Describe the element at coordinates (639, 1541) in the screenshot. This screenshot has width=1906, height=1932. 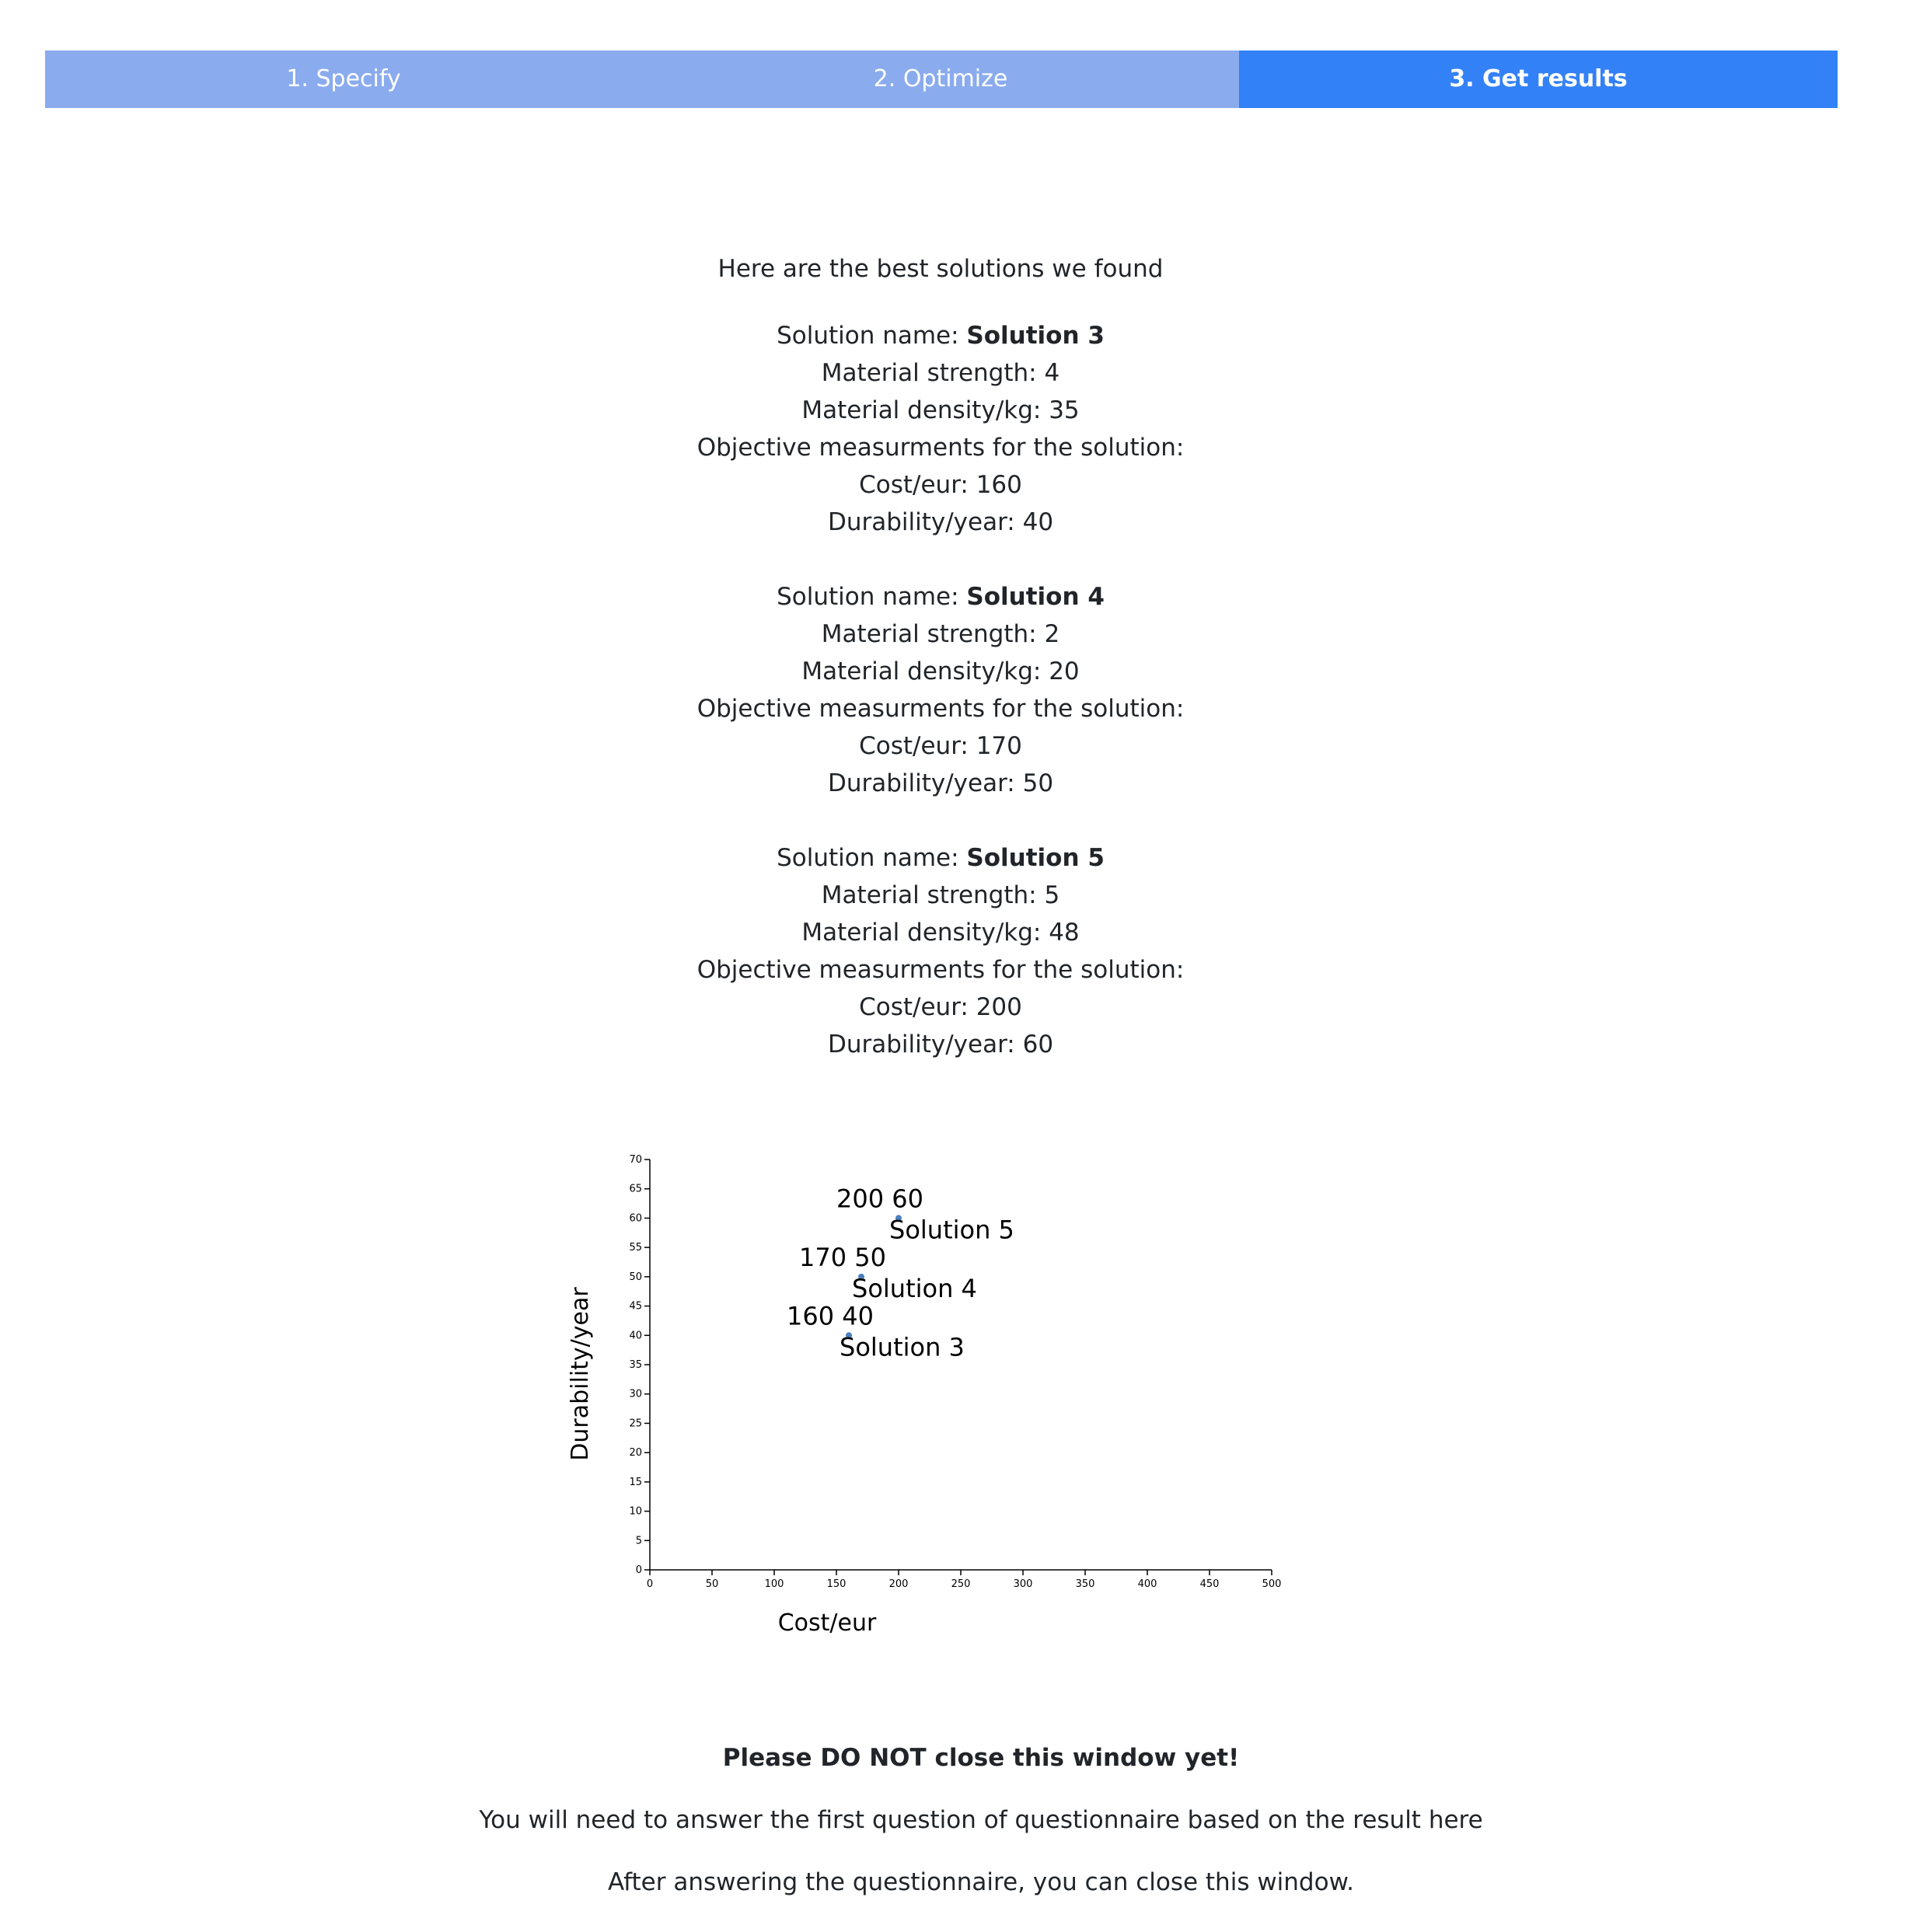
I see `y-tick-label: 5` at that location.